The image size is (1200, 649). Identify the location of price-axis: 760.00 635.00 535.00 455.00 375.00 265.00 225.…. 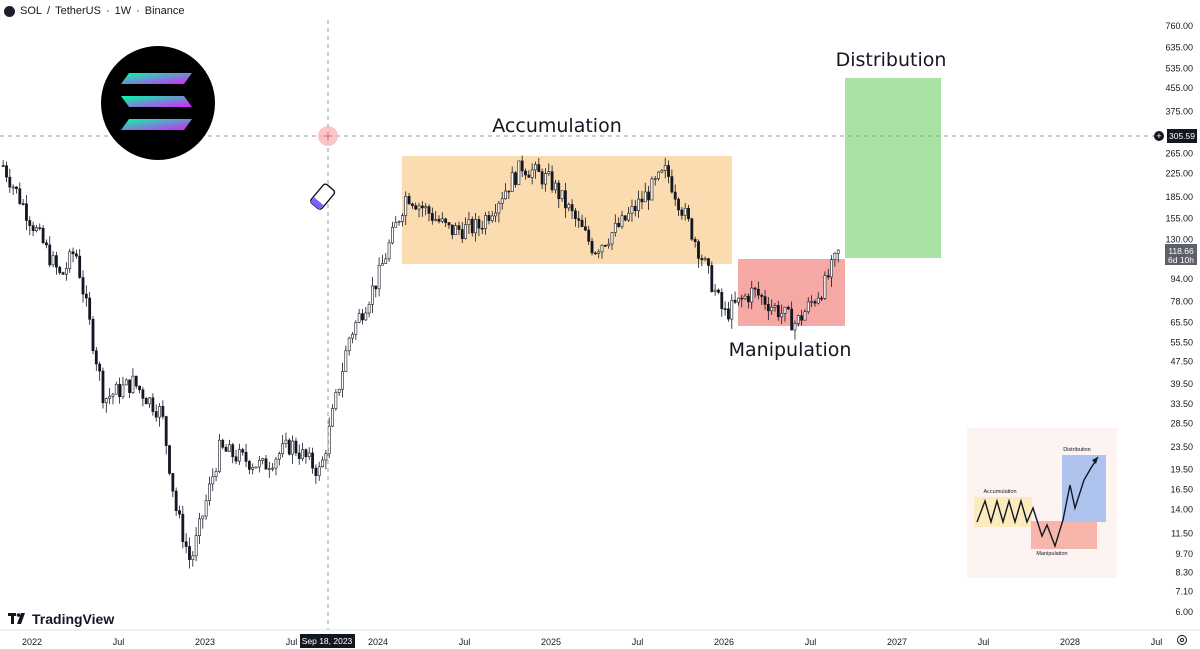
(1179, 319).